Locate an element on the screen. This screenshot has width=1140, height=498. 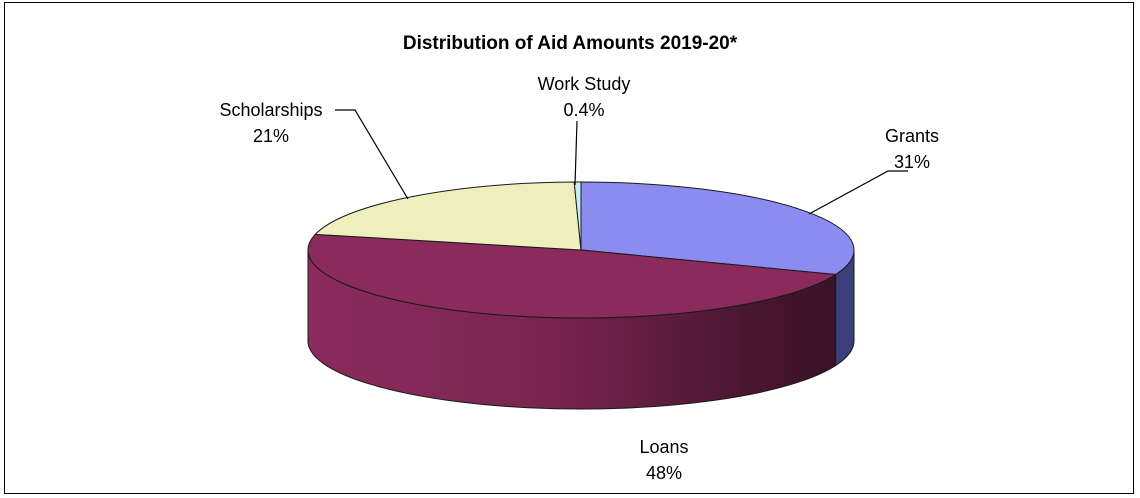
leader-line-work-study is located at coordinates (576, 153).